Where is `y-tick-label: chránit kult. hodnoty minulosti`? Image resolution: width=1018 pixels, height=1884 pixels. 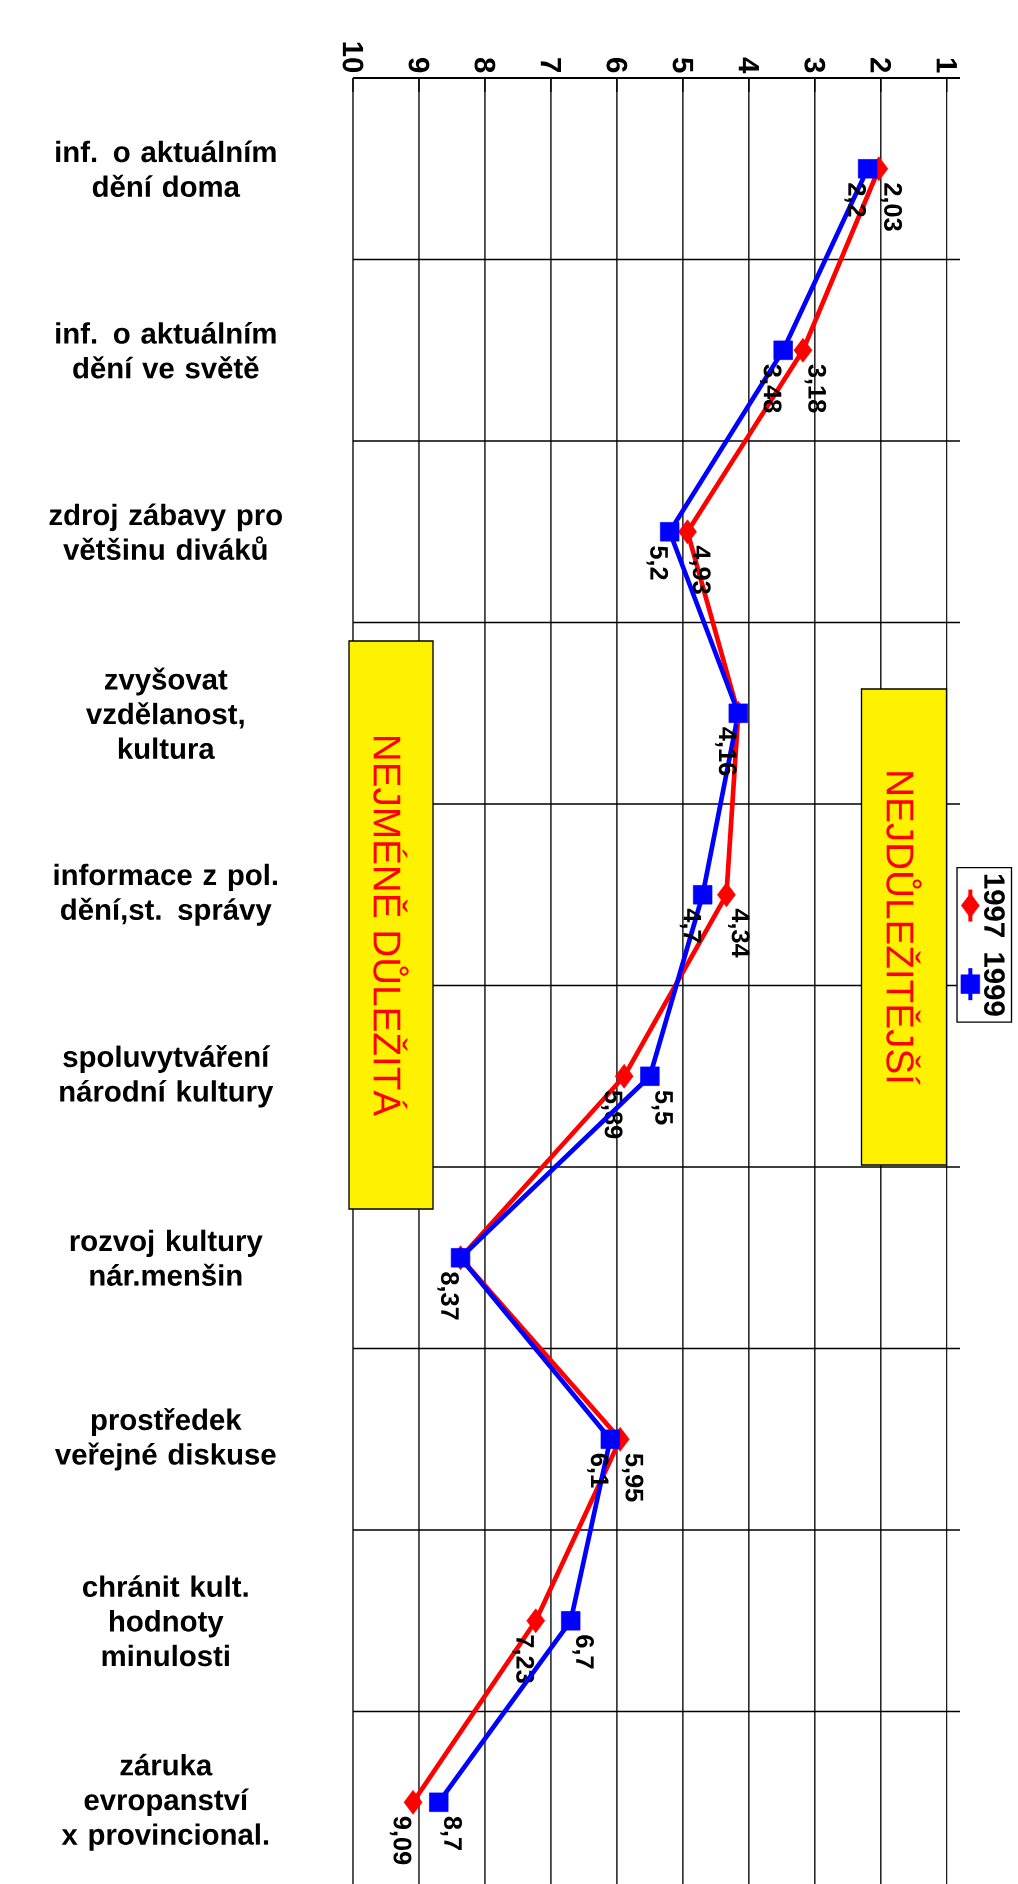 y-tick-label: chránit kult. hodnoty minulosti is located at coordinates (165, 1621).